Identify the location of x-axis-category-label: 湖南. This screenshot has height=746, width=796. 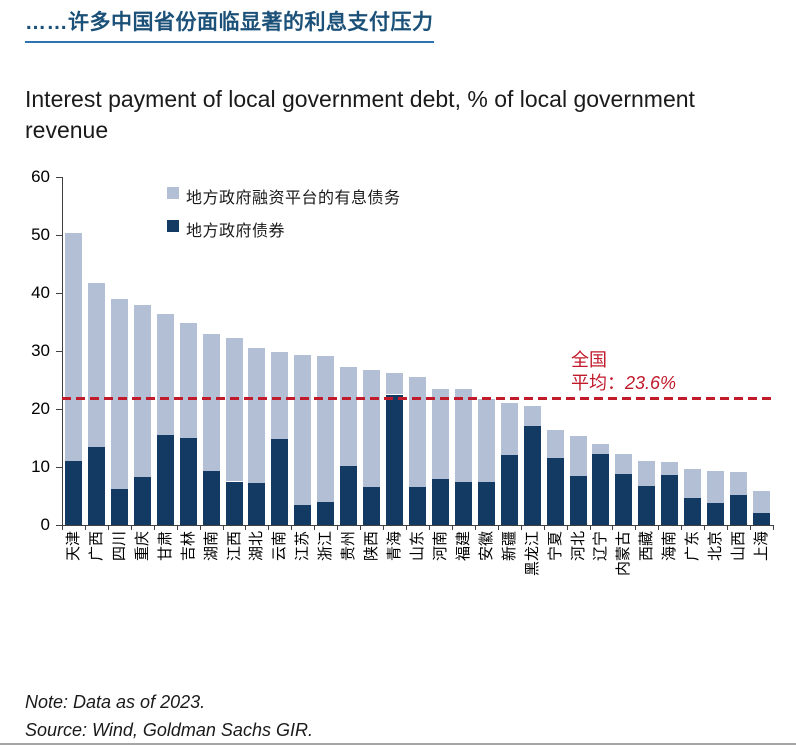
(211, 546).